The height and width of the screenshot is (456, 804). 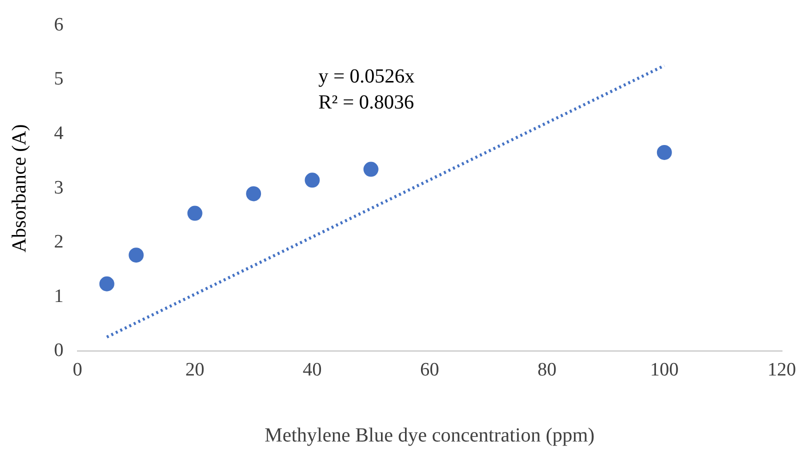 What do you see at coordinates (664, 370) in the screenshot?
I see `x-tick-label: 100` at bounding box center [664, 370].